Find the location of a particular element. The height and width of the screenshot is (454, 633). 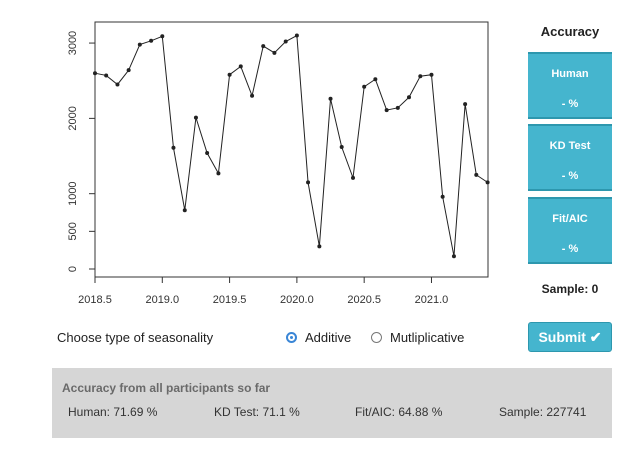

y-tick-label: 0 is located at coordinates (73, 269).